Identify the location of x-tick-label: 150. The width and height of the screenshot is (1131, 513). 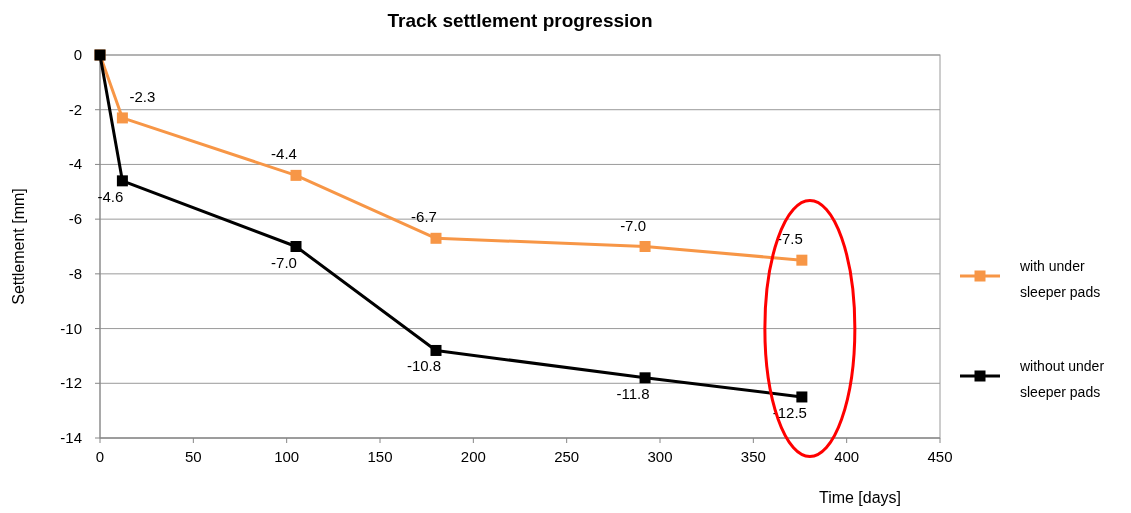
(380, 456).